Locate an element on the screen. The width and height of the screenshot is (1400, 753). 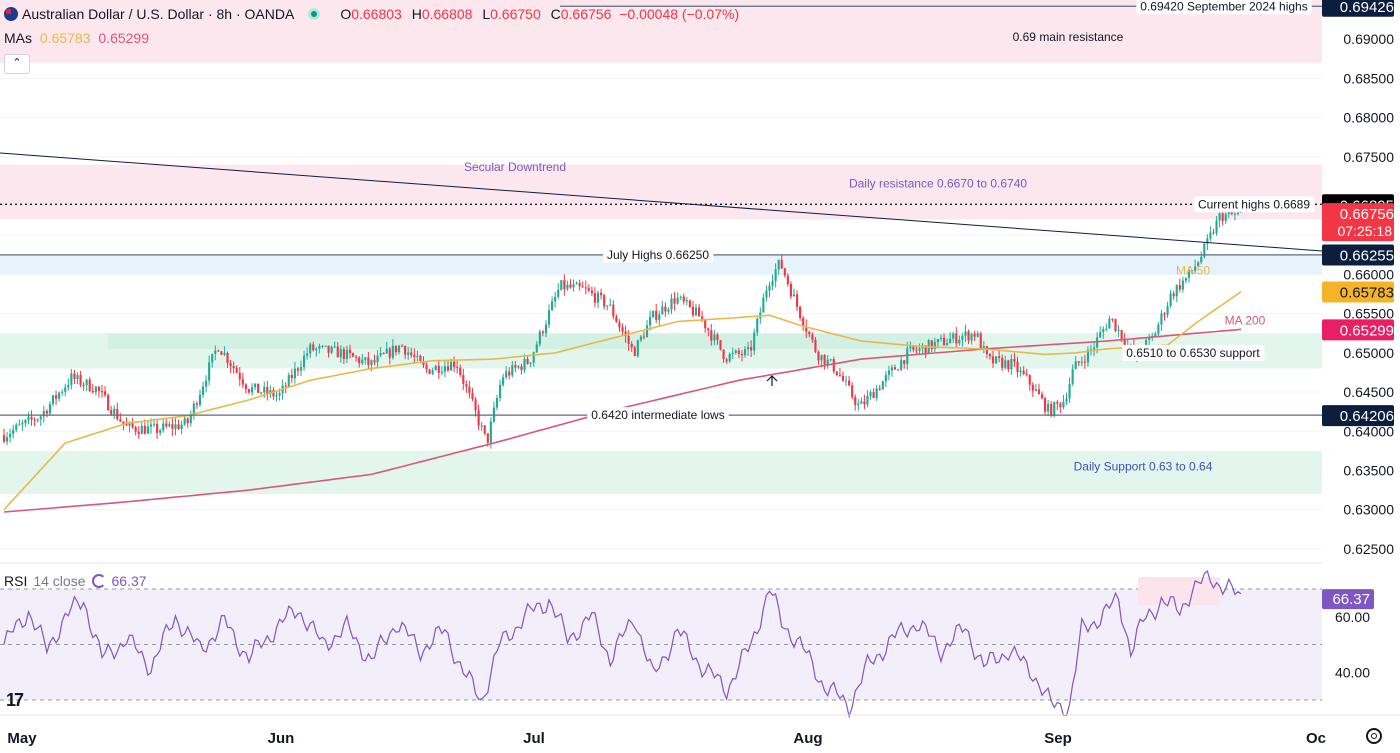
rsi-legend: RSI 14 close 66.37 is located at coordinates (75, 581).